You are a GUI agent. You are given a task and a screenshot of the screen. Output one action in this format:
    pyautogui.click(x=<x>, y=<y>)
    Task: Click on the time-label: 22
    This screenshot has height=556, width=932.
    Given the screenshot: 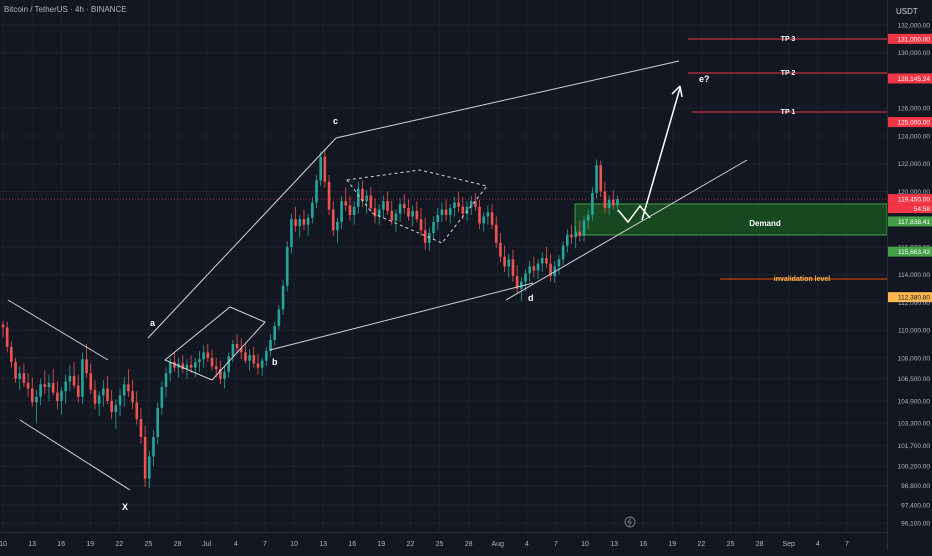 What is the action you would take?
    pyautogui.click(x=120, y=544)
    